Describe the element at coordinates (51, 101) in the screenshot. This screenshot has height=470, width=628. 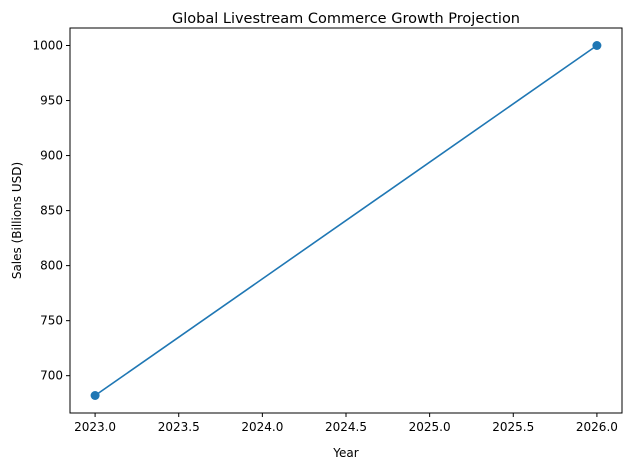
I see `y-tick-label: 950` at that location.